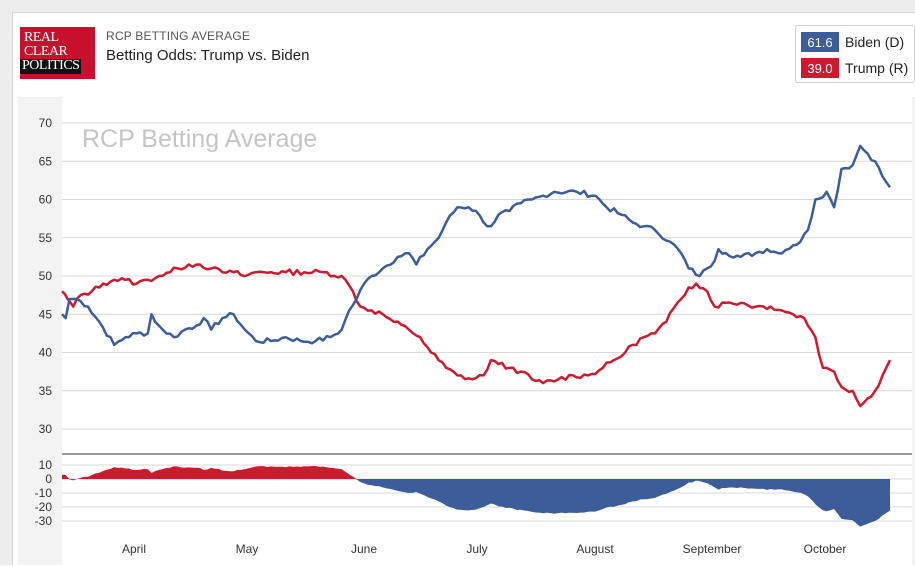 The image size is (915, 566). What do you see at coordinates (247, 549) in the screenshot?
I see `x-month-label: May` at bounding box center [247, 549].